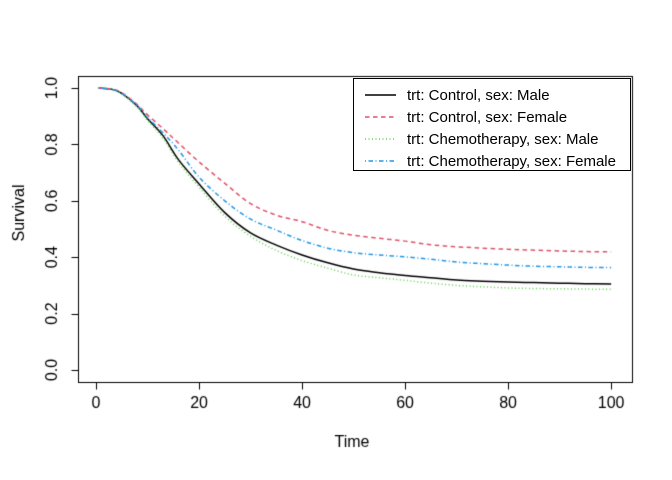 The width and height of the screenshot is (672, 480). I want to click on legend-line-dashdot-icon, so click(380, 161).